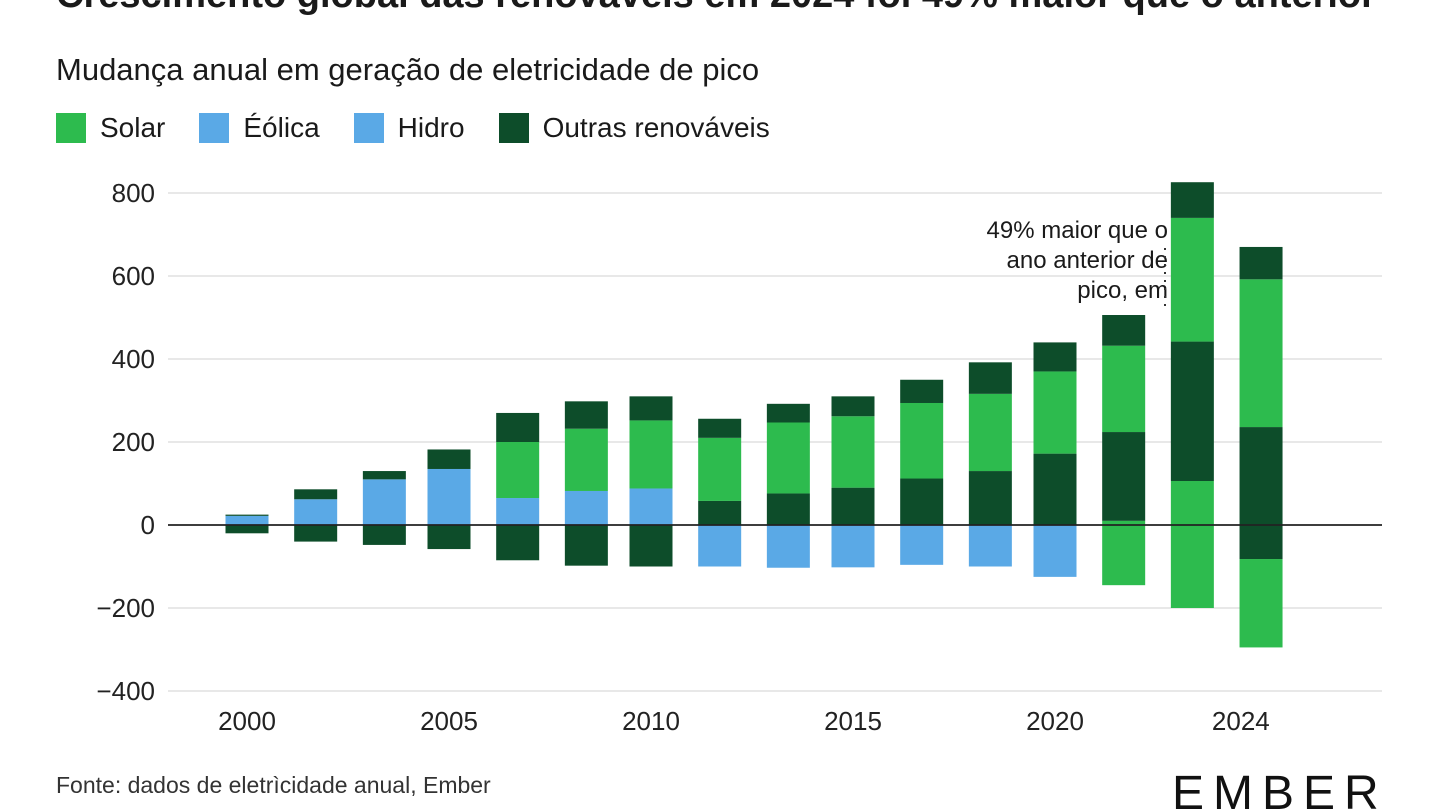 The height and width of the screenshot is (810, 1440). I want to click on legend-item-other: Outras renováveis, so click(634, 128).